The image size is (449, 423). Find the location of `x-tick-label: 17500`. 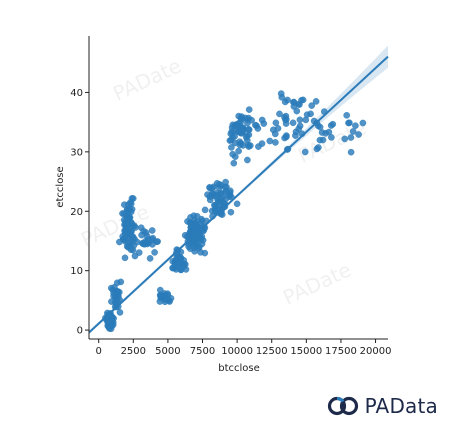

x-tick-label: 17500 is located at coordinates (341, 351).